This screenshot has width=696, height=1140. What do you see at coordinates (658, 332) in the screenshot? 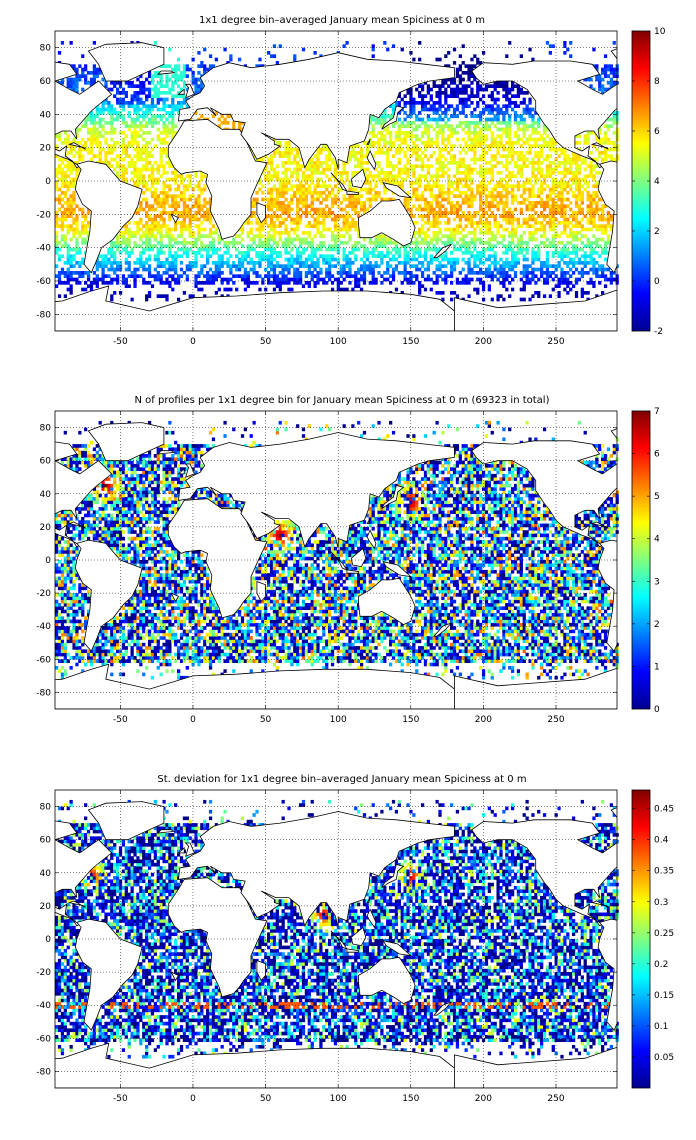
I see `colorbar-tick-label: -2` at bounding box center [658, 332].